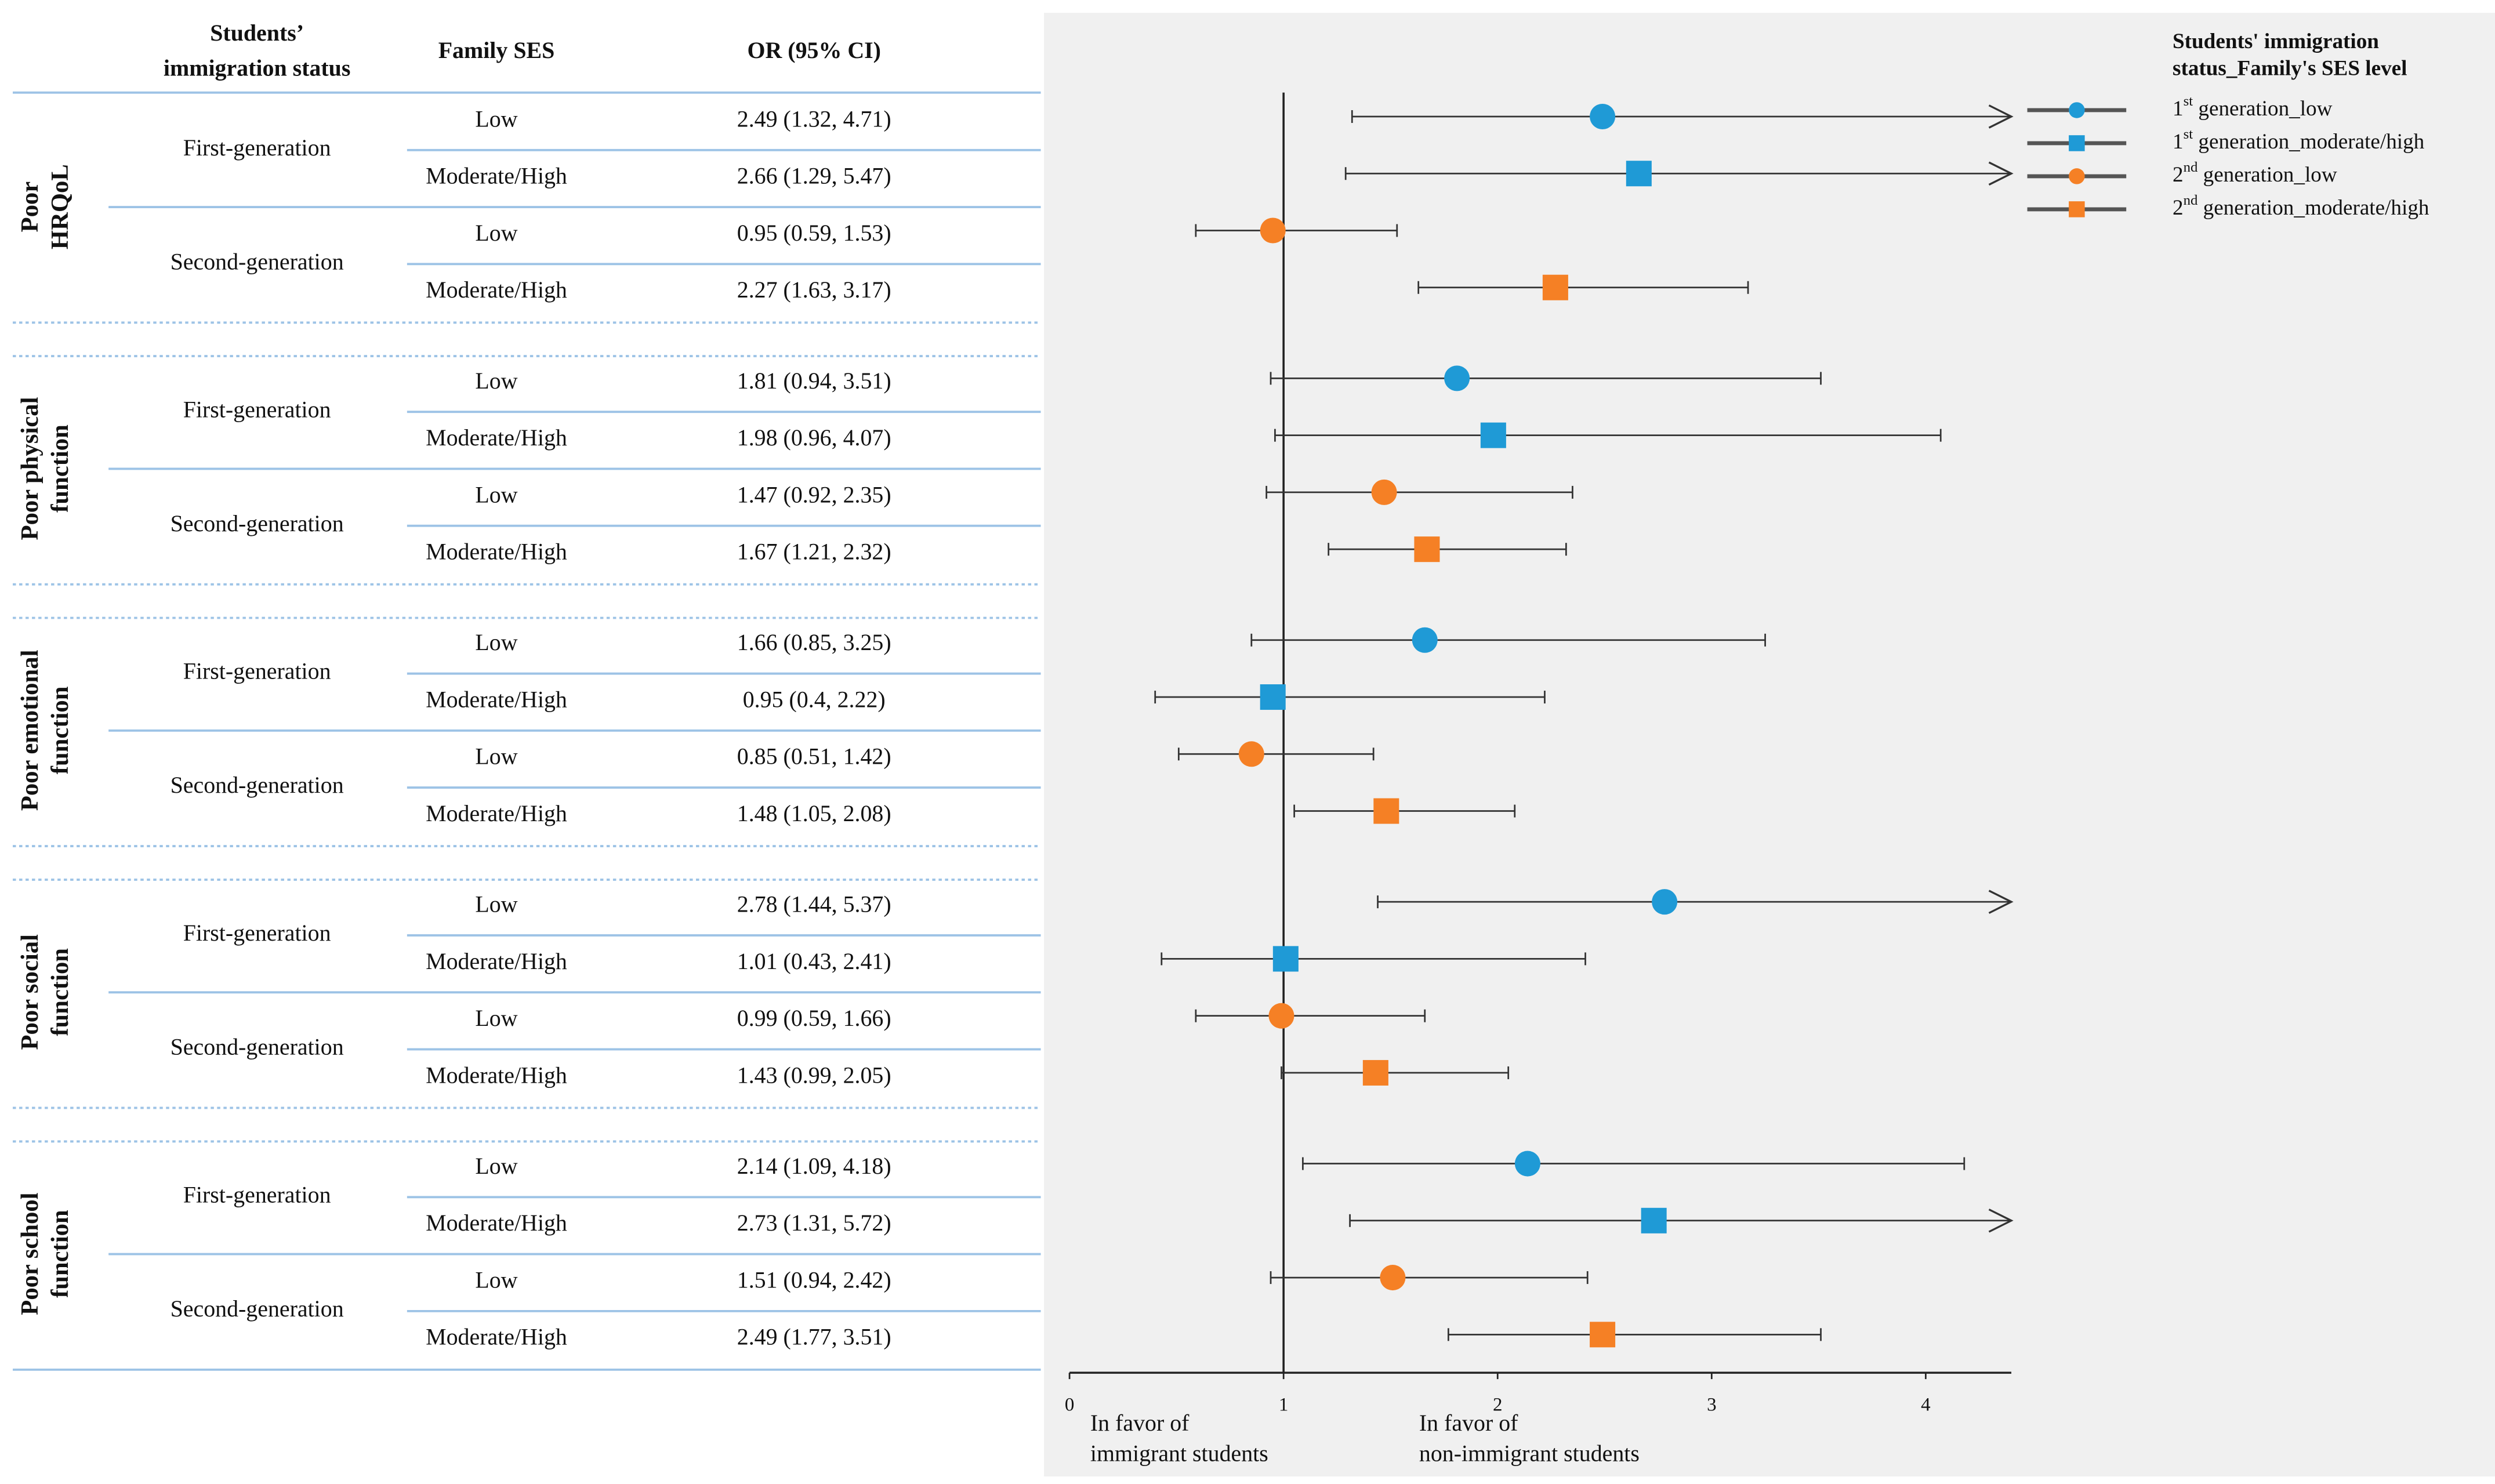  What do you see at coordinates (1179, 1453) in the screenshot?
I see `annotation: immigrant students` at bounding box center [1179, 1453].